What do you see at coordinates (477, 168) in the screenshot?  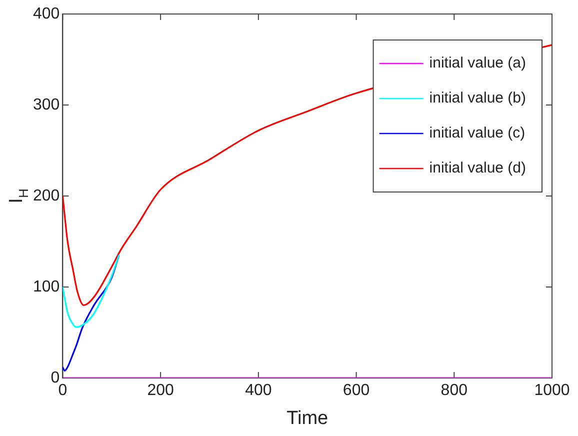 I see `legend-label: initial value (d)` at bounding box center [477, 168].